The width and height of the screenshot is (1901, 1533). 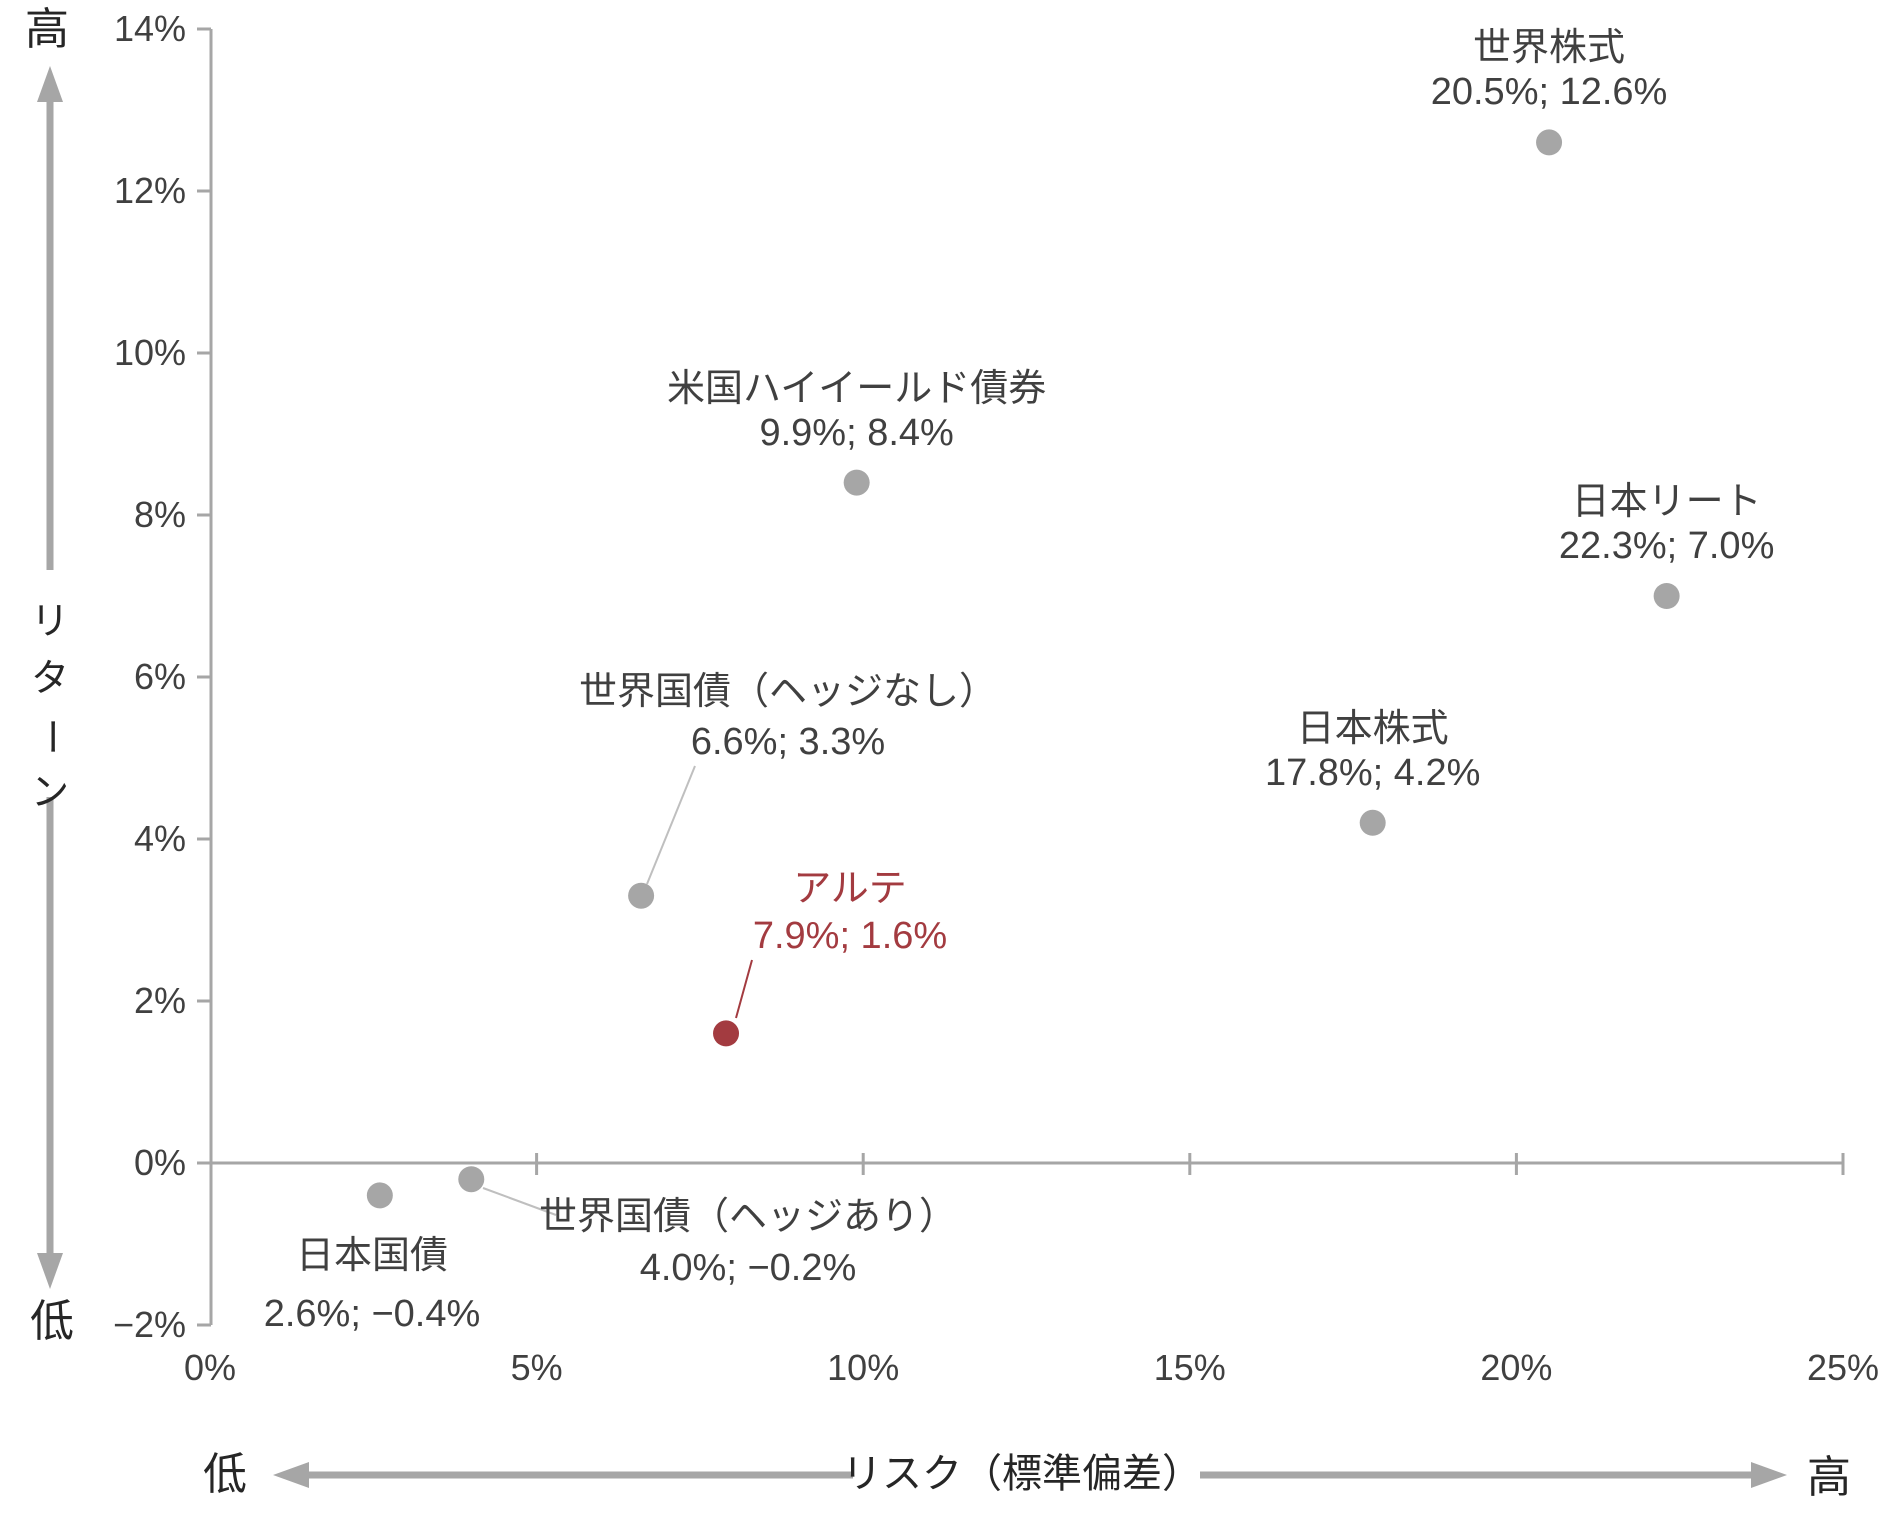 What do you see at coordinates (747, 1217) in the screenshot?
I see `data-point-name: 世界国債（ヘッジあり）` at bounding box center [747, 1217].